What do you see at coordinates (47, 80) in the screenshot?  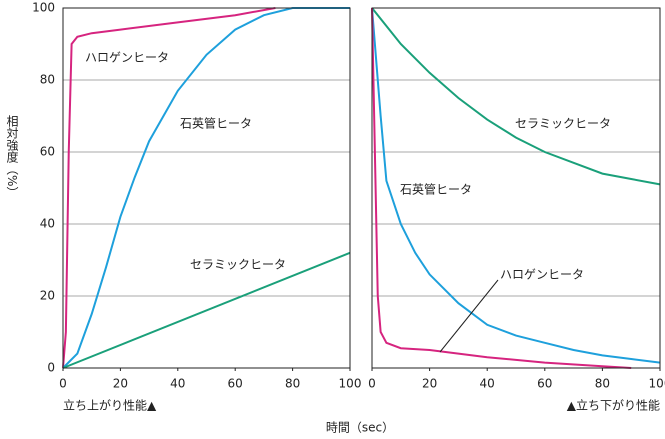 I see `y-tick-label: 80` at bounding box center [47, 80].